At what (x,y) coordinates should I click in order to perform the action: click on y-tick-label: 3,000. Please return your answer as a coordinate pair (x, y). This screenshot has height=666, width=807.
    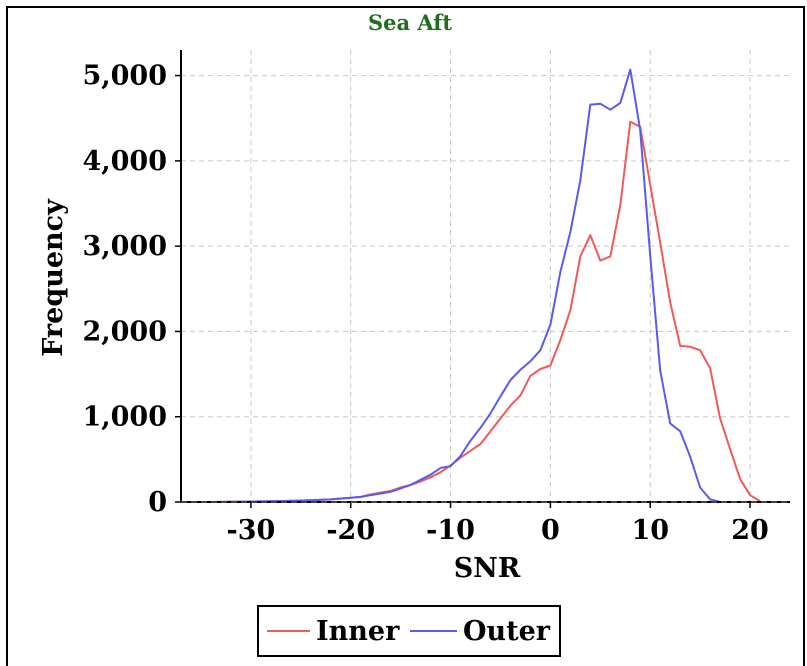
    Looking at the image, I should click on (124, 246).